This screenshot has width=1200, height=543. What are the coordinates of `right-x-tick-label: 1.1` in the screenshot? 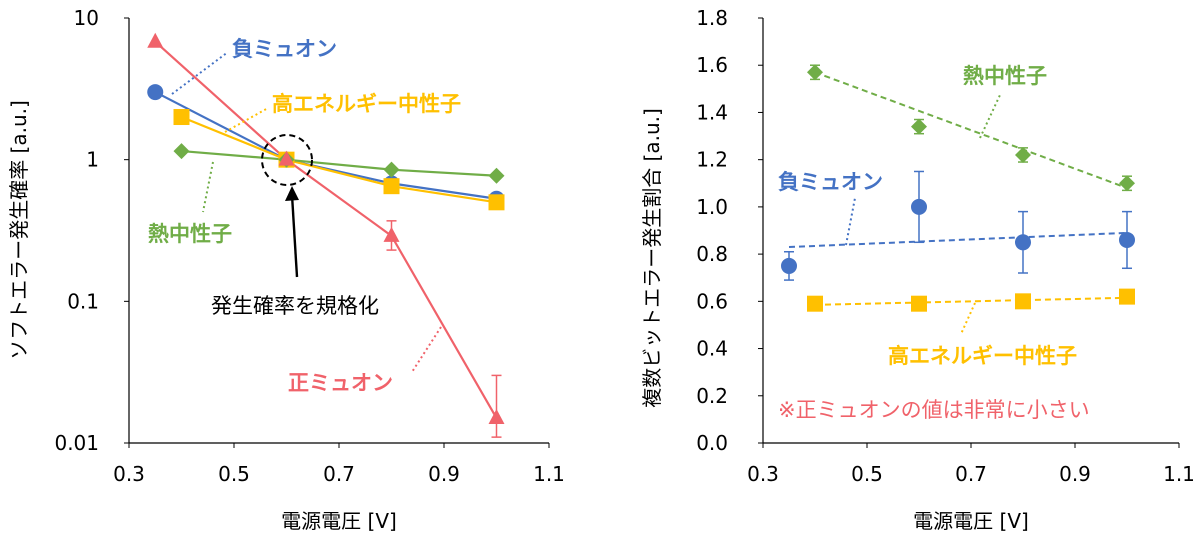 It's located at (1179, 474).